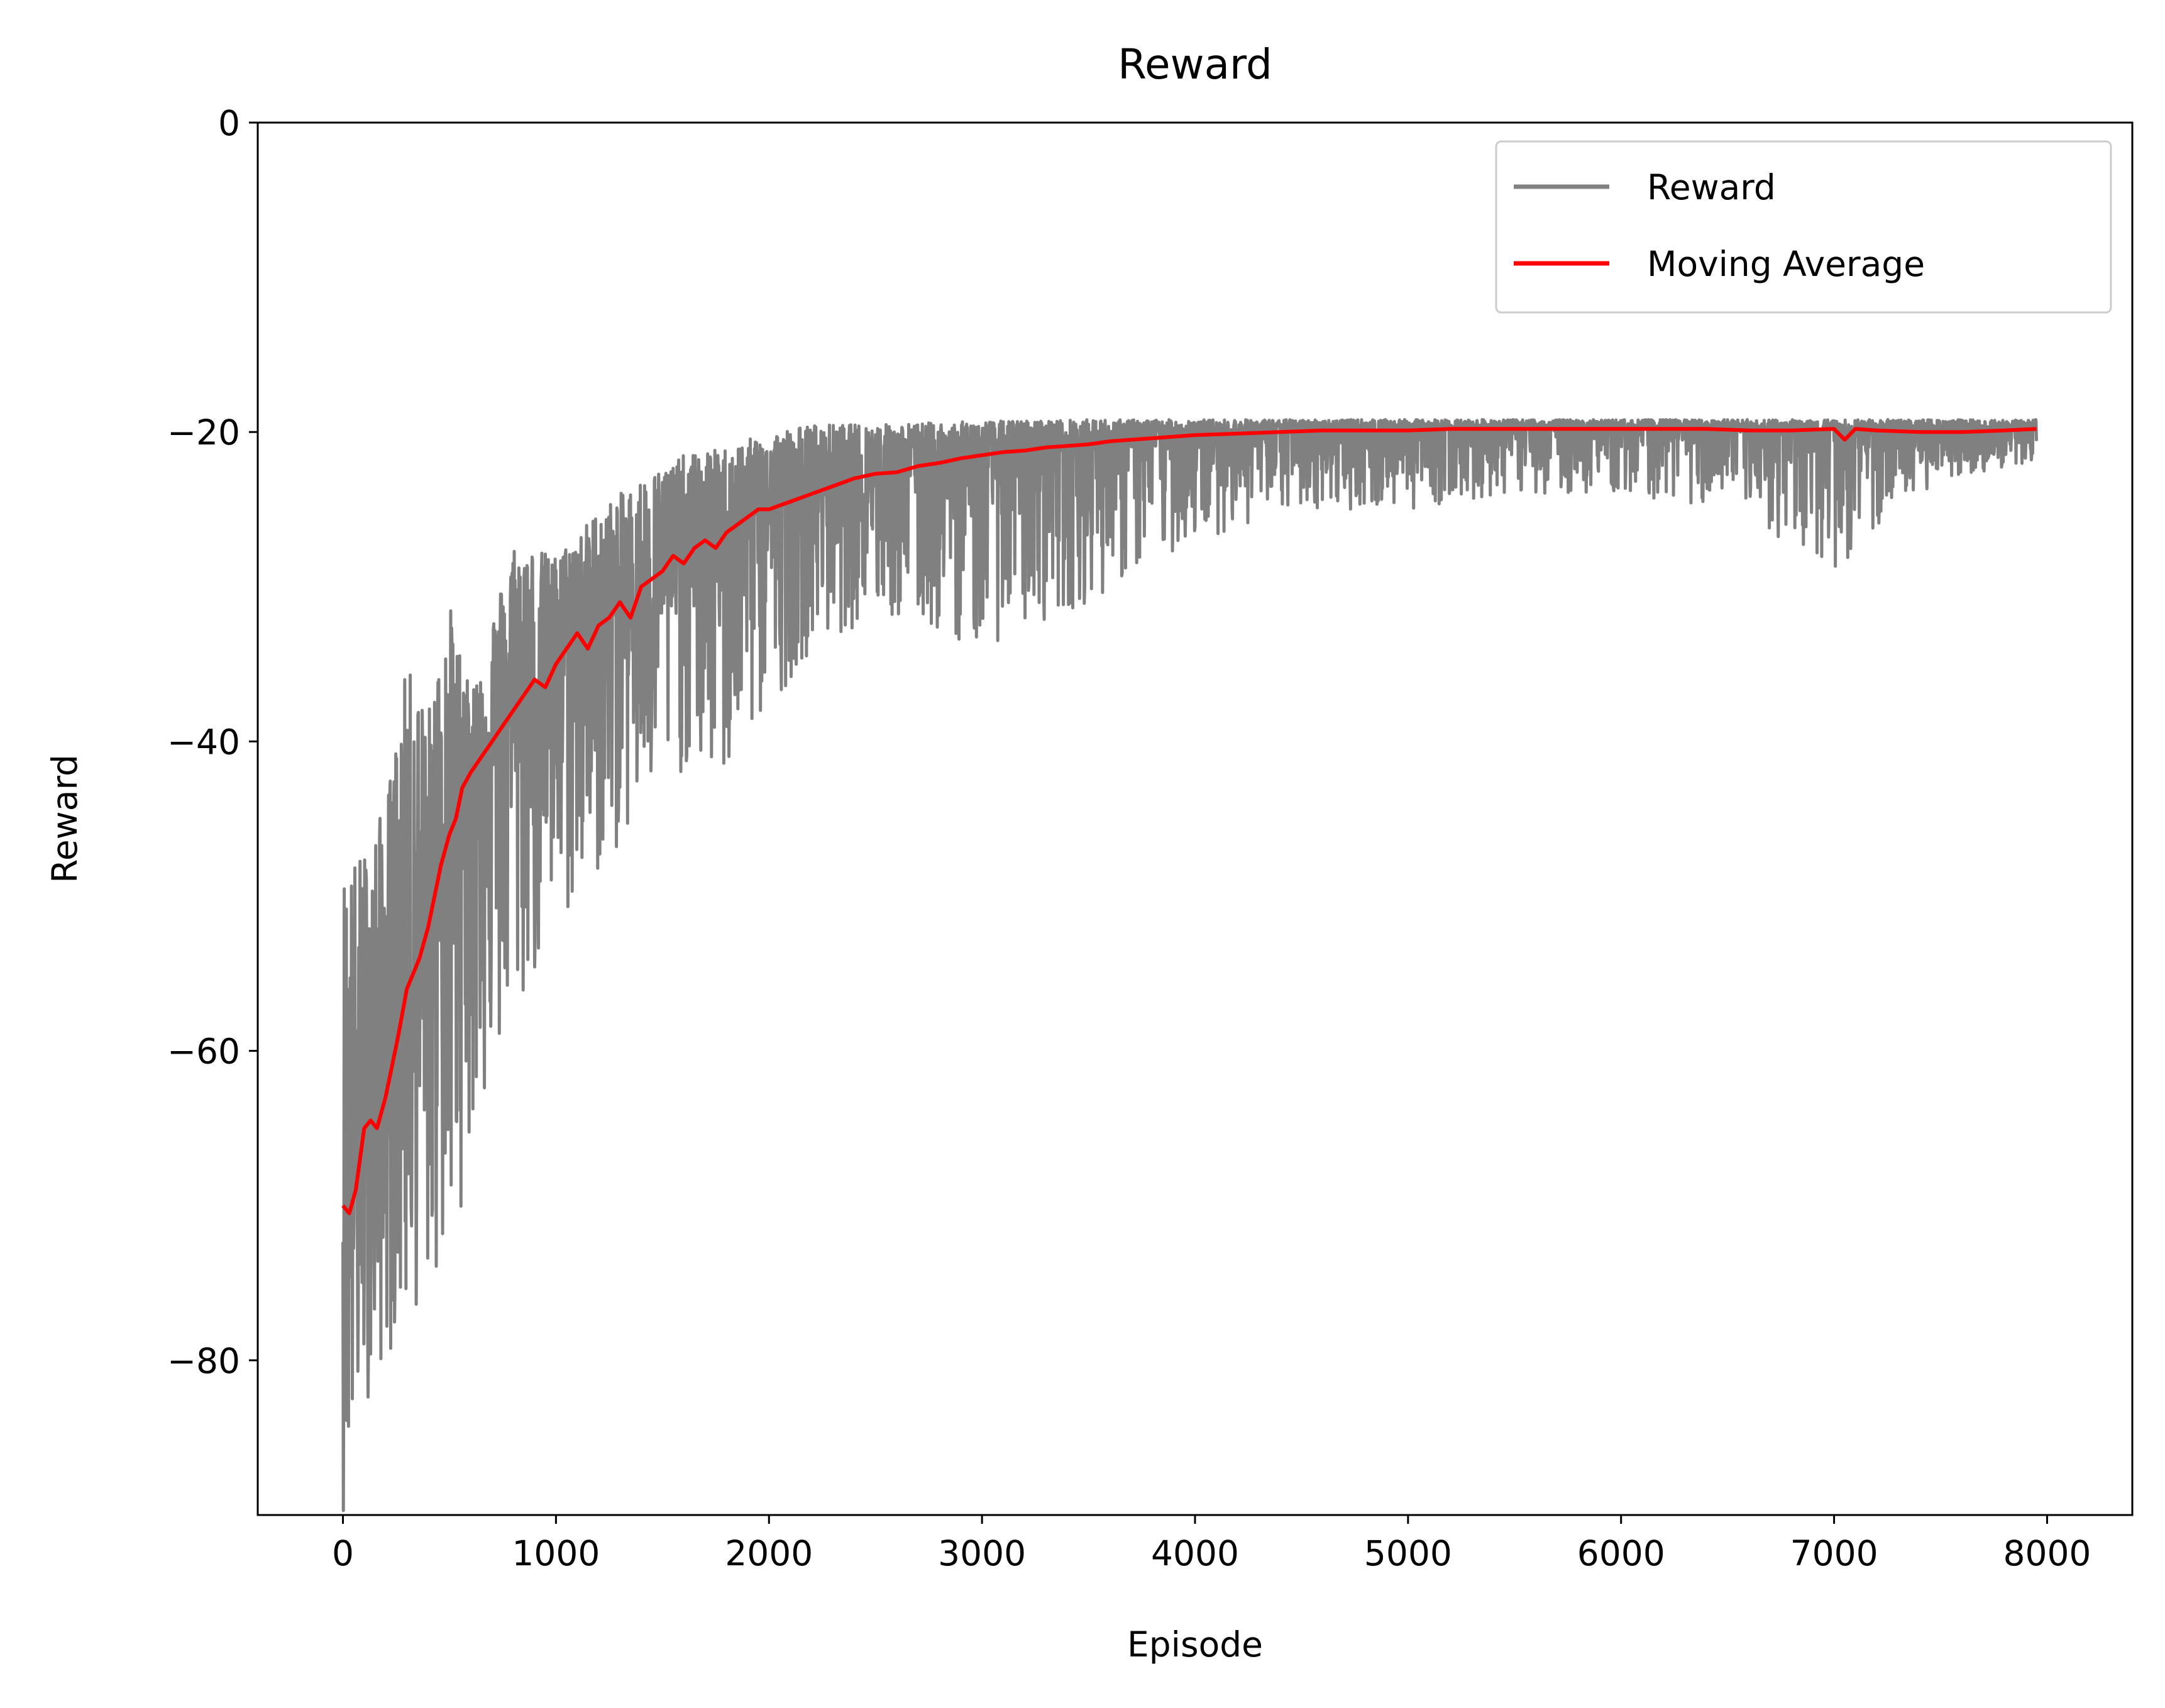 The height and width of the screenshot is (1708, 2165). I want to click on legend-box, so click(1803, 227).